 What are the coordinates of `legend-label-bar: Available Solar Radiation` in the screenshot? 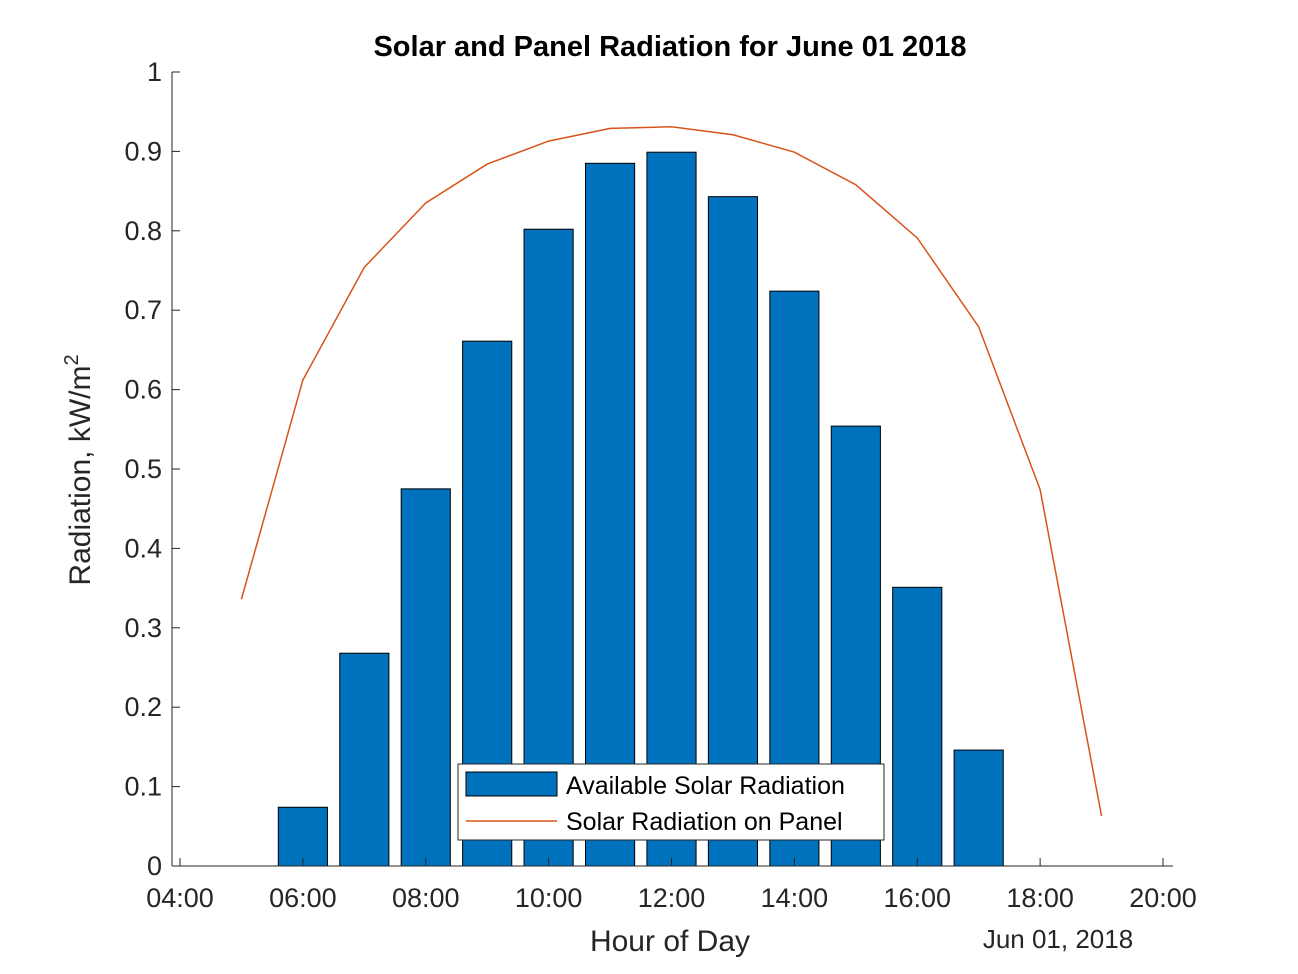 It's located at (705, 786).